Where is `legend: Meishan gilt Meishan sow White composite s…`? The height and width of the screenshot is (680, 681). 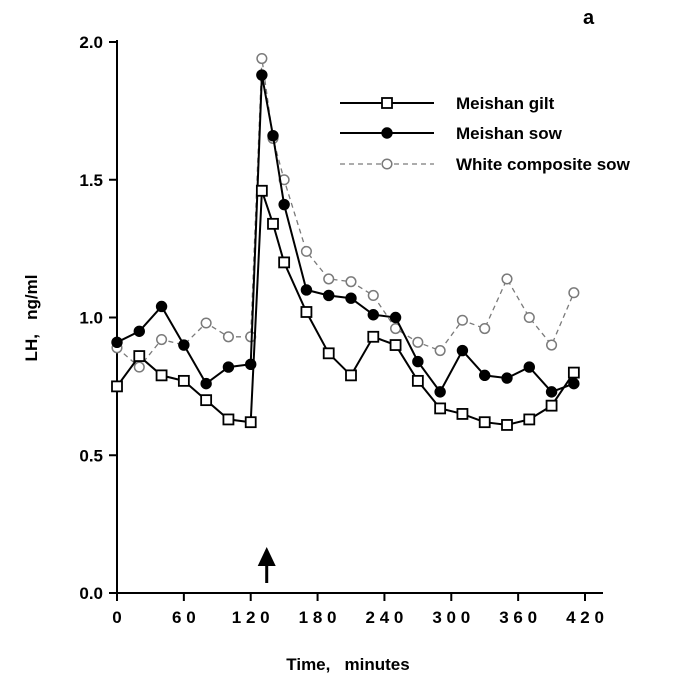
legend: Meishan gilt Meishan sow White composite s… is located at coordinates (485, 134).